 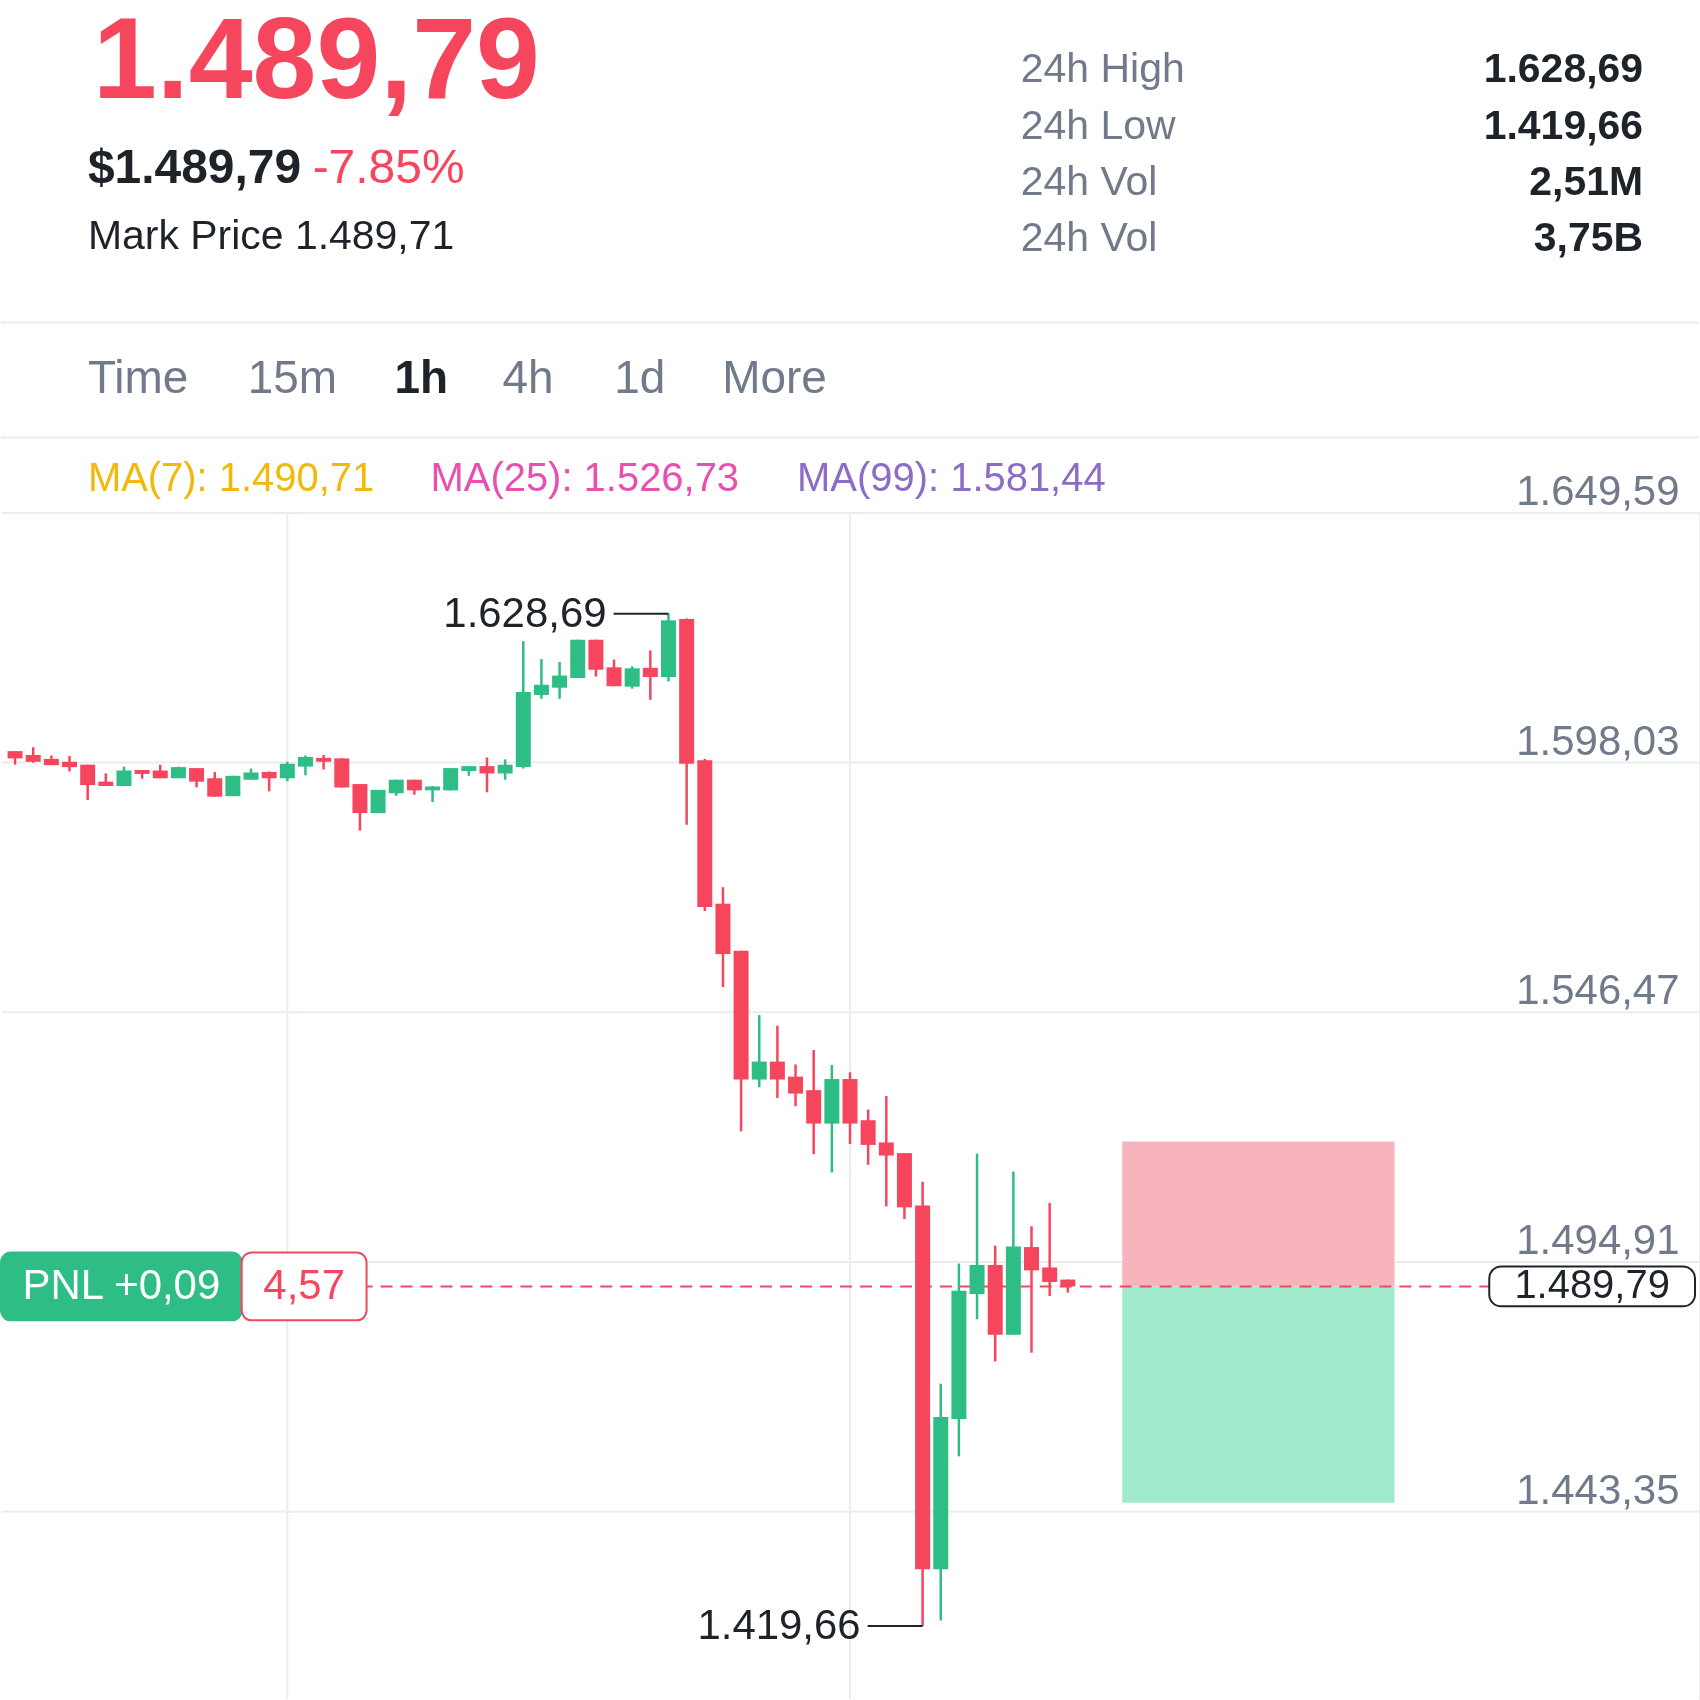 I want to click on text: More, so click(x=774, y=376).